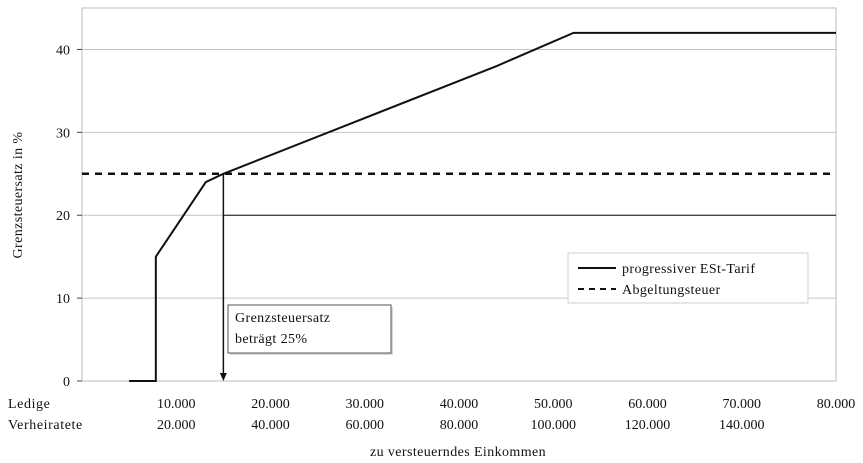 The image size is (863, 463). I want to click on annotation-line-1: Grenzsteuersatz, so click(282, 318).